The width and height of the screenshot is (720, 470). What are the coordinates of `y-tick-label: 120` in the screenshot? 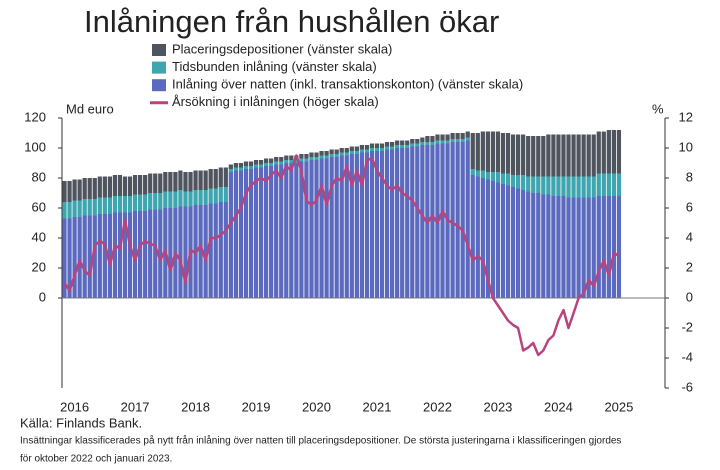 It's located at (35, 116).